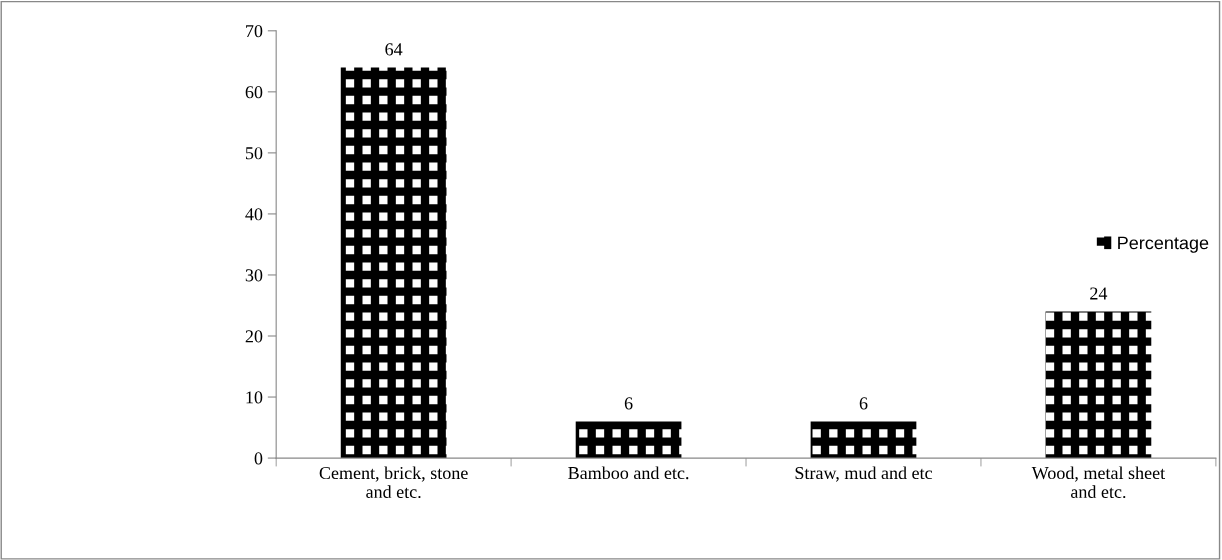 The image size is (1222, 560). What do you see at coordinates (1163, 244) in the screenshot?
I see `legend-label: Percentage` at bounding box center [1163, 244].